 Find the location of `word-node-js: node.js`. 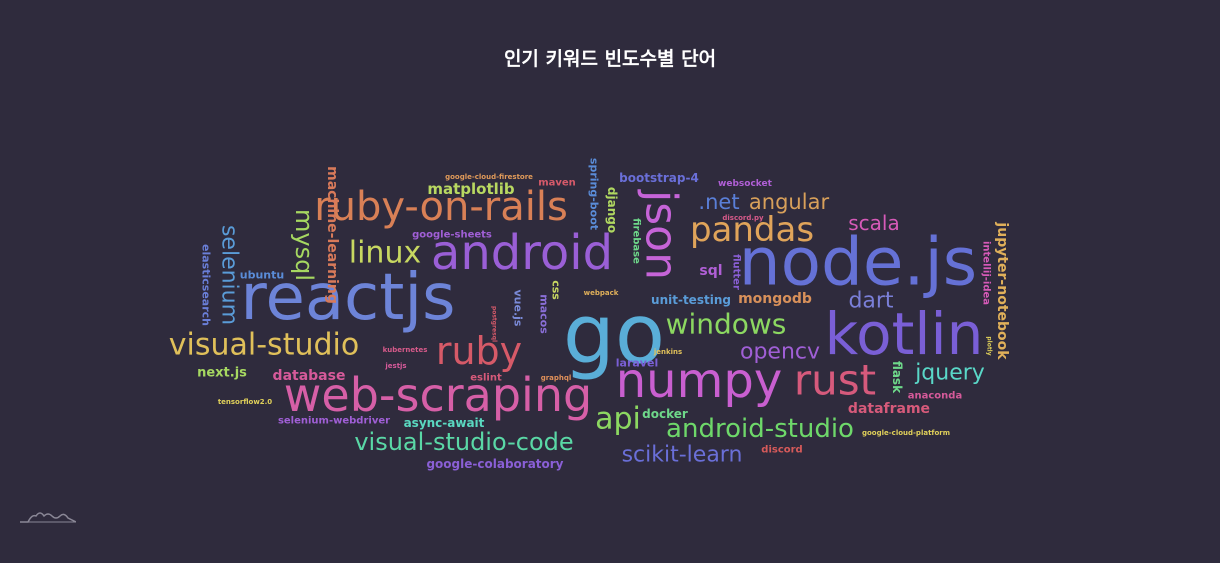

word-node-js: node.js is located at coordinates (858, 262).